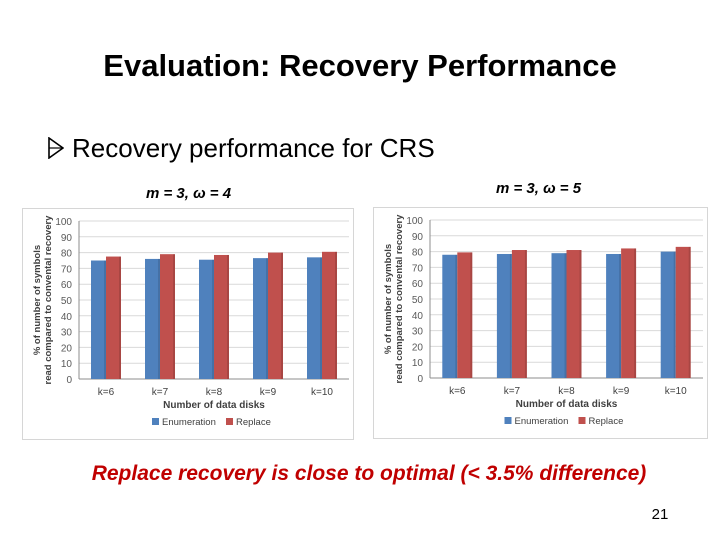 The height and width of the screenshot is (540, 720). I want to click on chart-title-right: m = 3, ω = 5, so click(539, 188).